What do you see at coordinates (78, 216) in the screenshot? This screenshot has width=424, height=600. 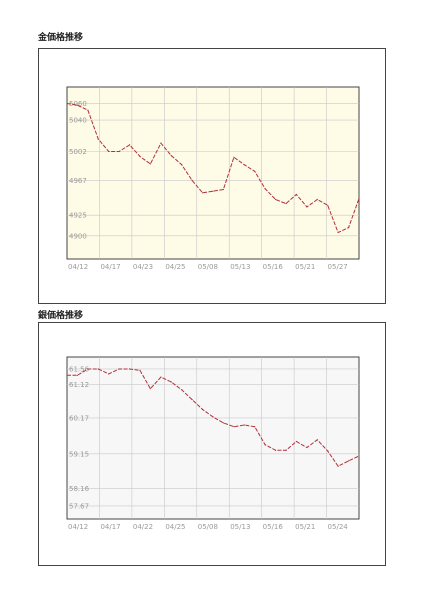 I see `y-tick-label: 4925` at bounding box center [78, 216].